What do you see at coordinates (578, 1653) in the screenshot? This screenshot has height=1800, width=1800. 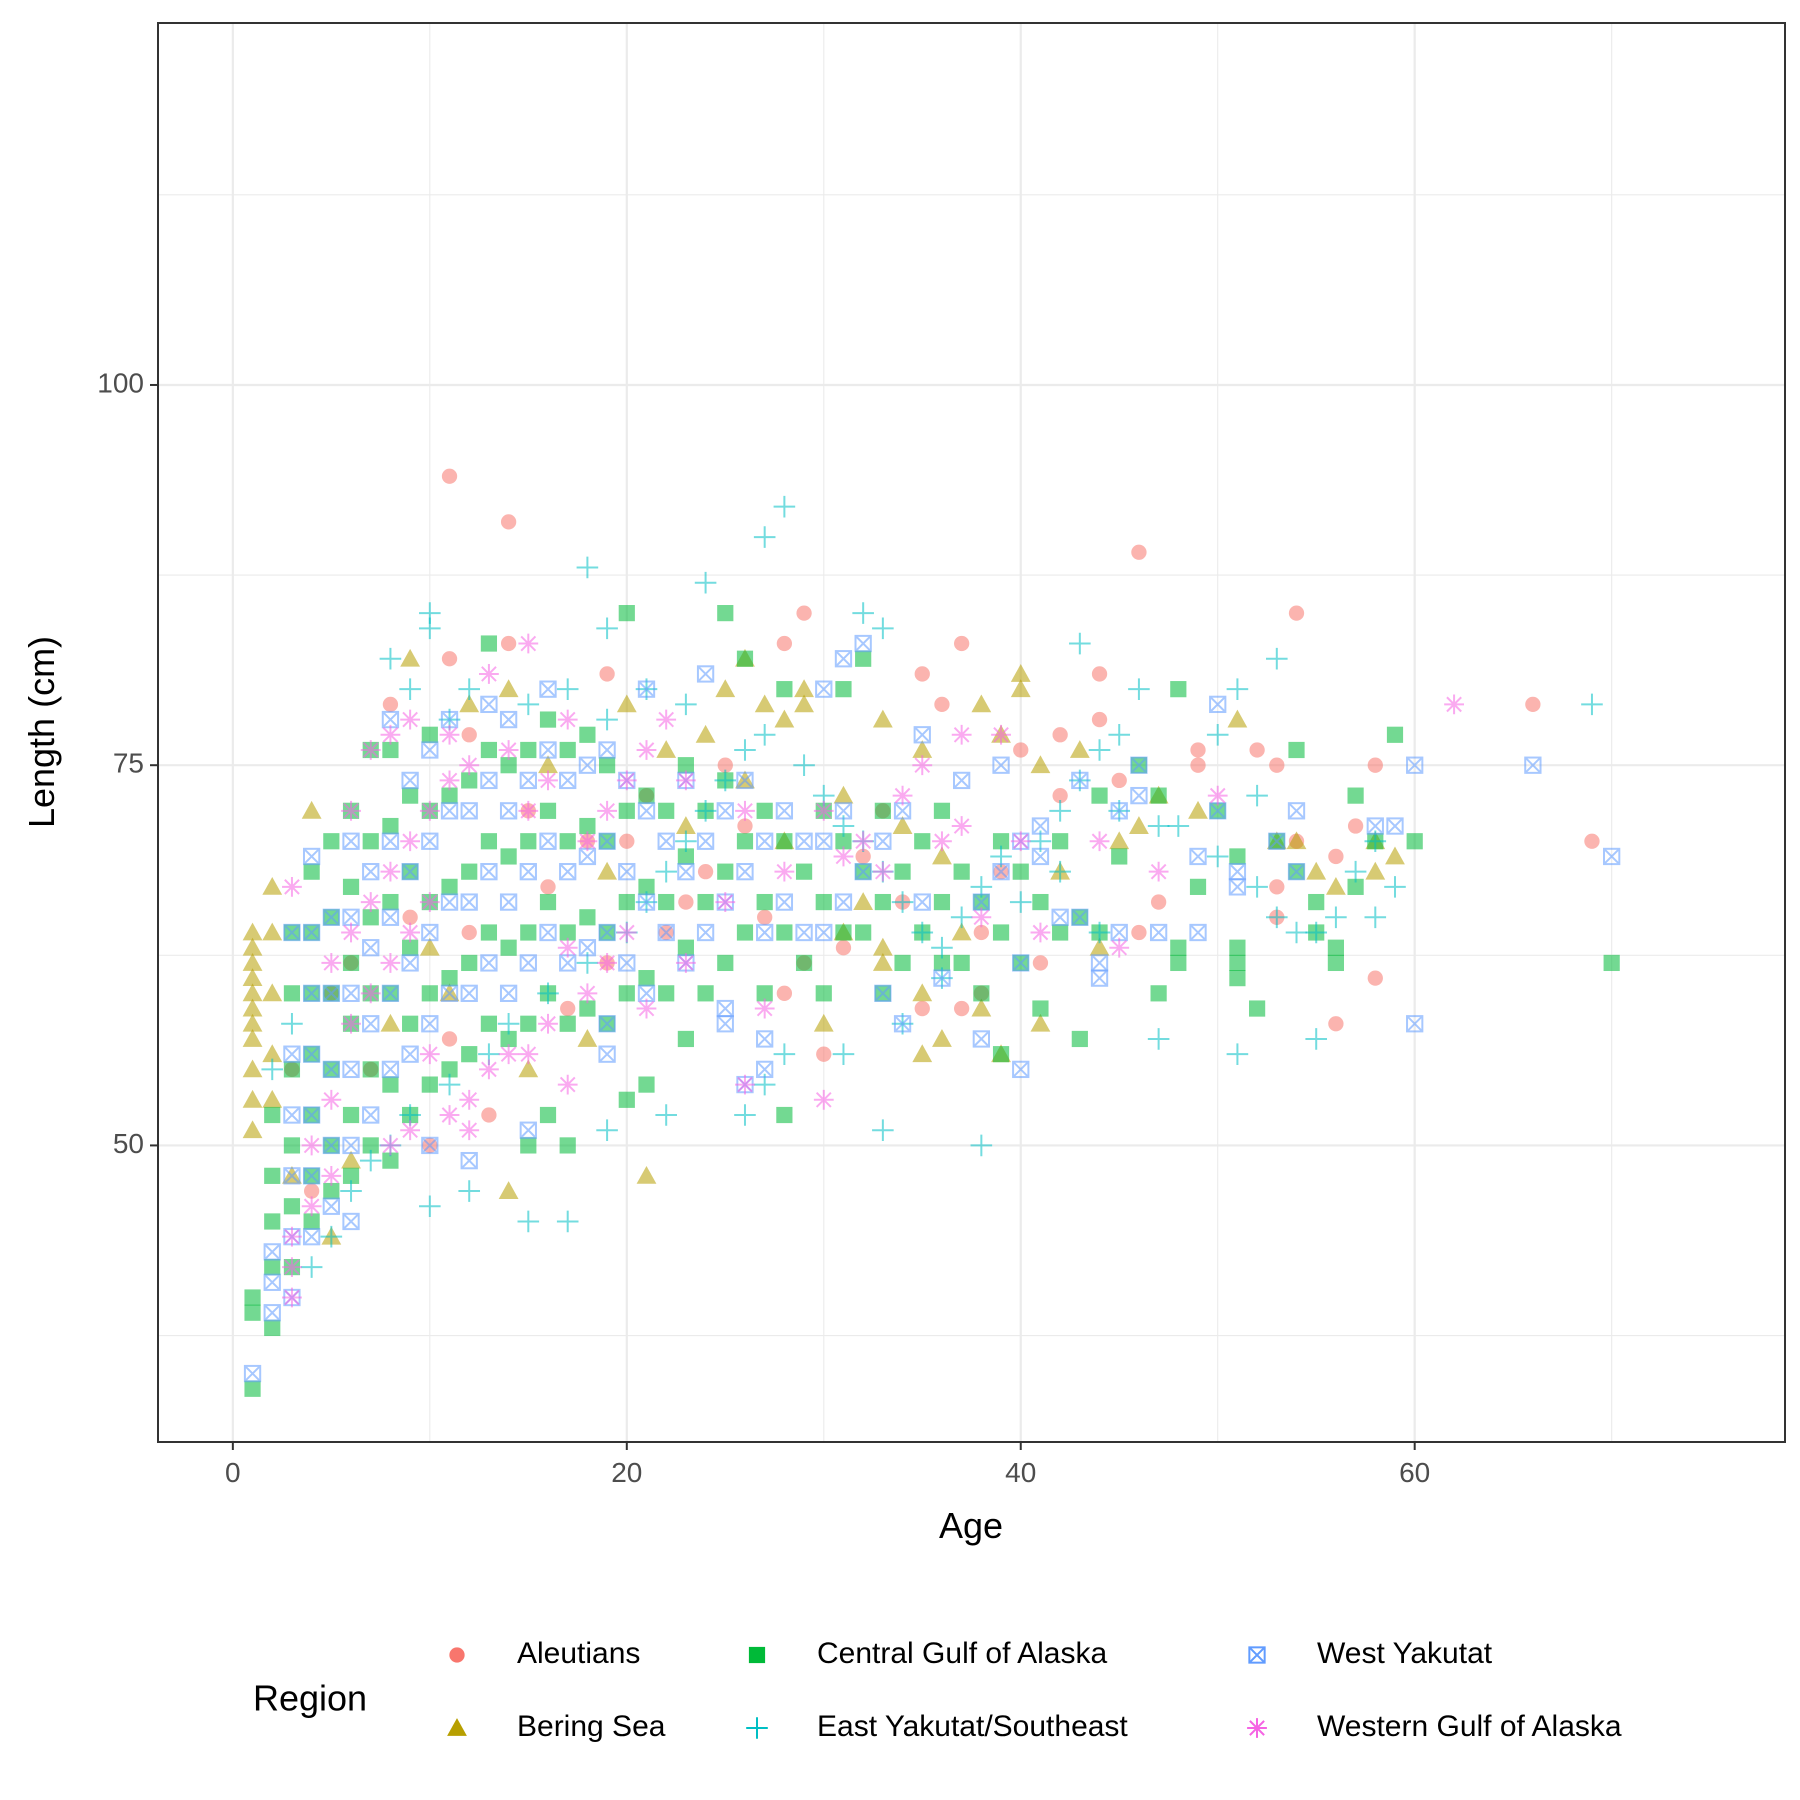 I see `legend-label: Aleutians` at bounding box center [578, 1653].